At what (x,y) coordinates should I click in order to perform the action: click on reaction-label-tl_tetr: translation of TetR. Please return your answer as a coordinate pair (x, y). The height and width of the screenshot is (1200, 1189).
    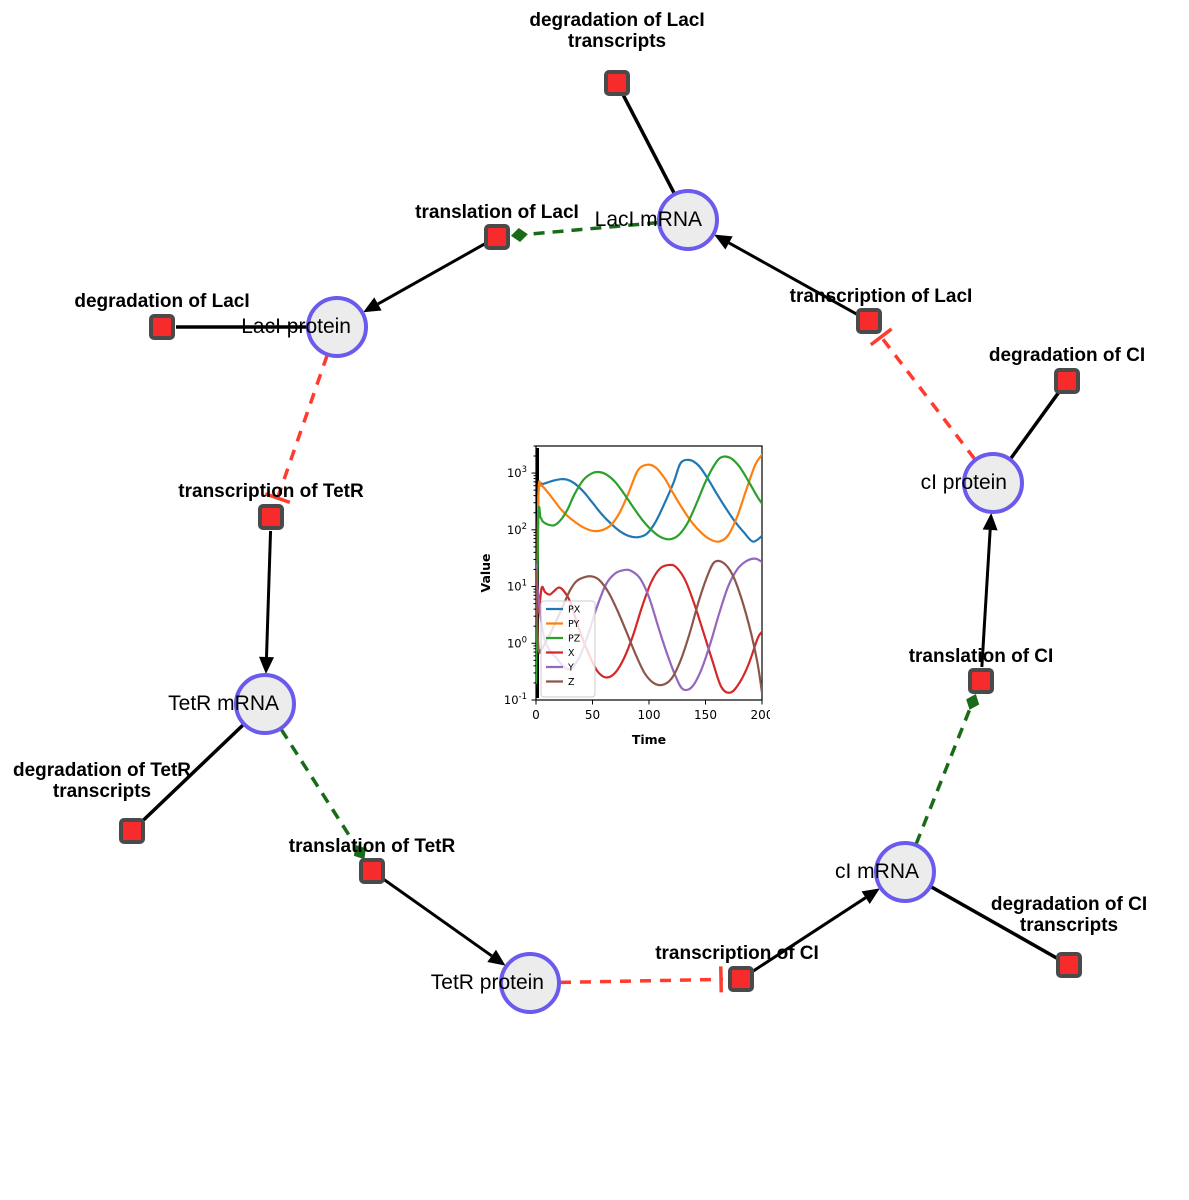
    Looking at the image, I should click on (372, 846).